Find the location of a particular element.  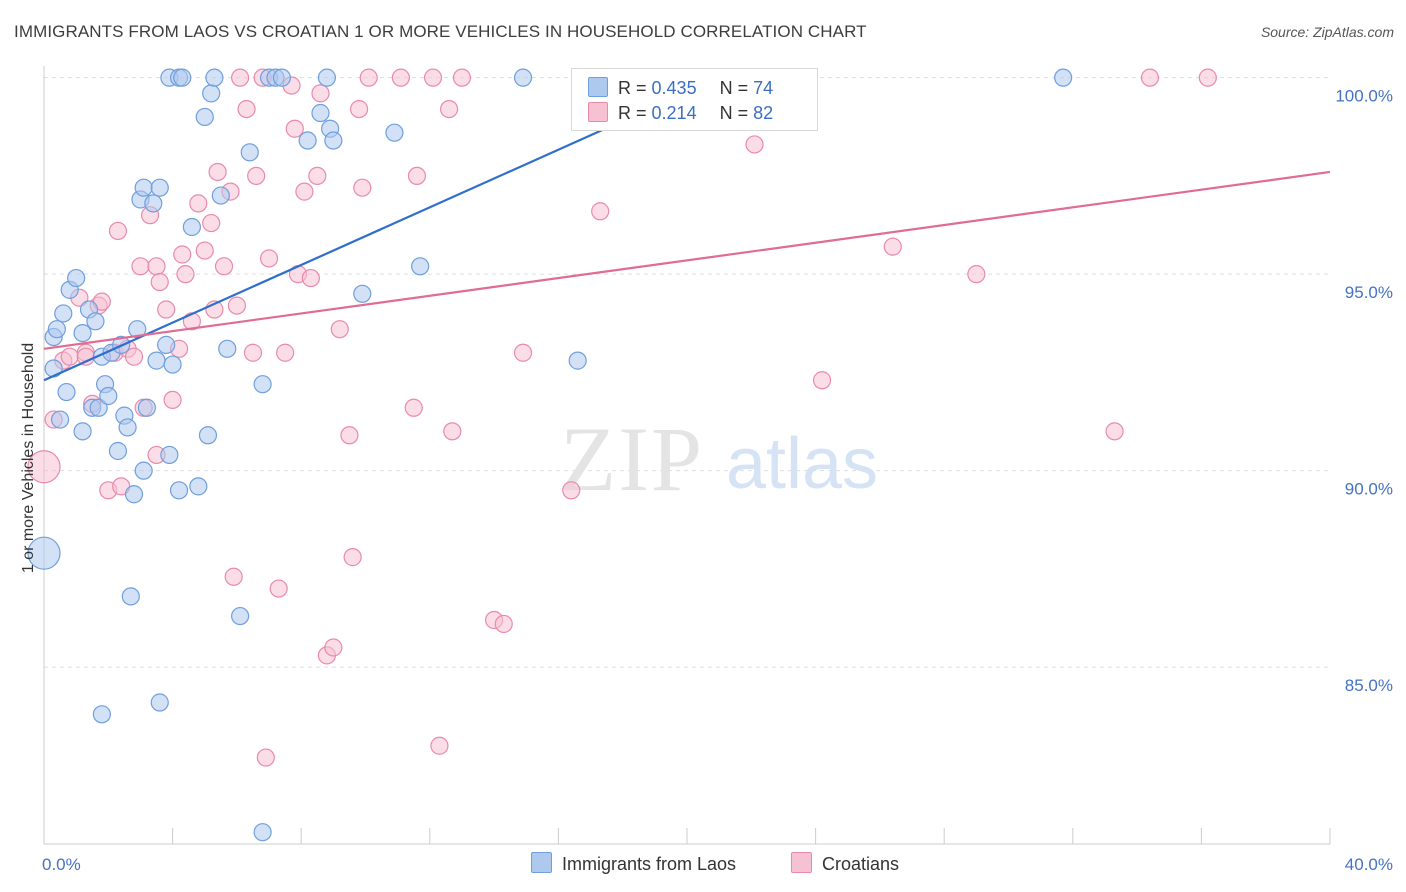

stats-legend-row-croatians: R = 0.214 N = 82 is located at coordinates (680, 114).